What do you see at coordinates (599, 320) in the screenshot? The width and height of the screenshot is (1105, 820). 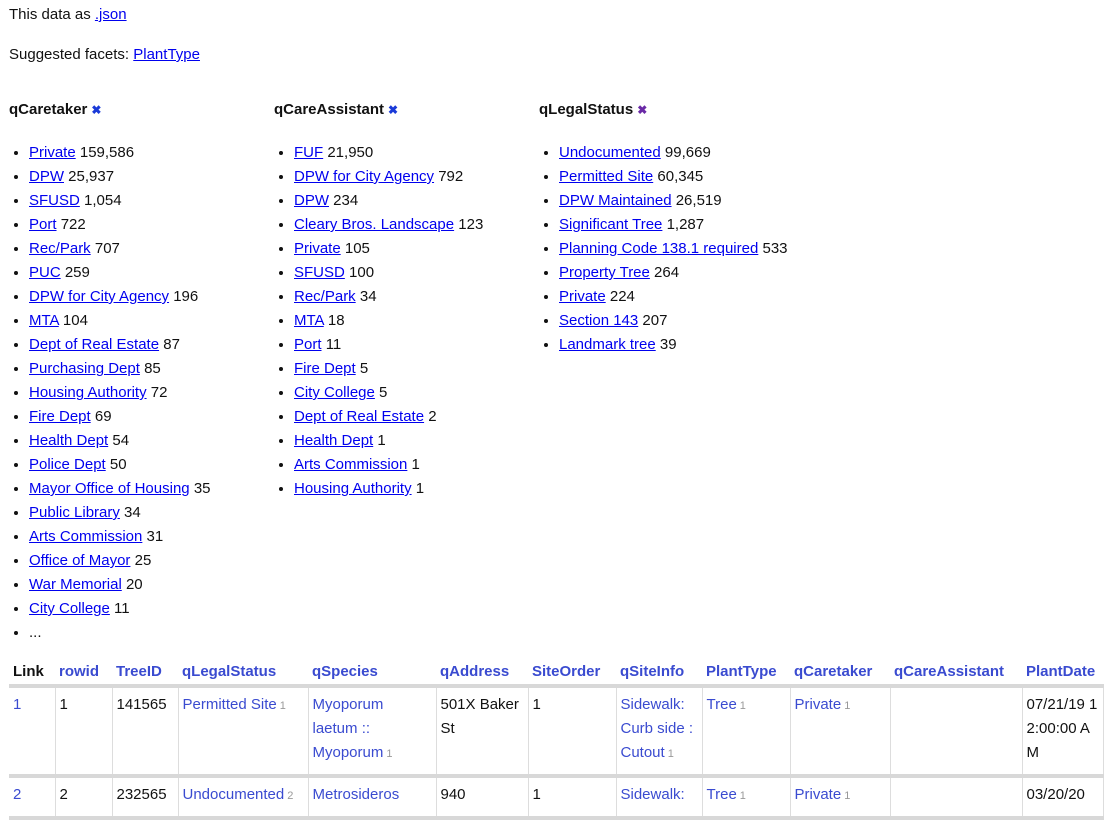 I see `facet-item-link: Section 143` at bounding box center [599, 320].